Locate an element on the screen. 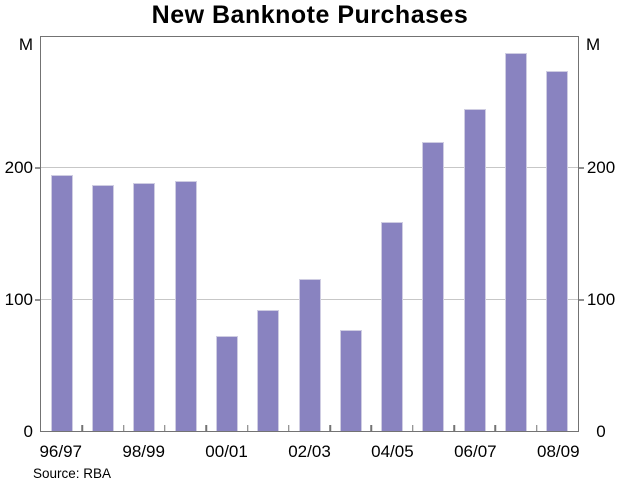 The image size is (620, 486). x-axis-label-00-01: 00/01 is located at coordinates (226, 451).